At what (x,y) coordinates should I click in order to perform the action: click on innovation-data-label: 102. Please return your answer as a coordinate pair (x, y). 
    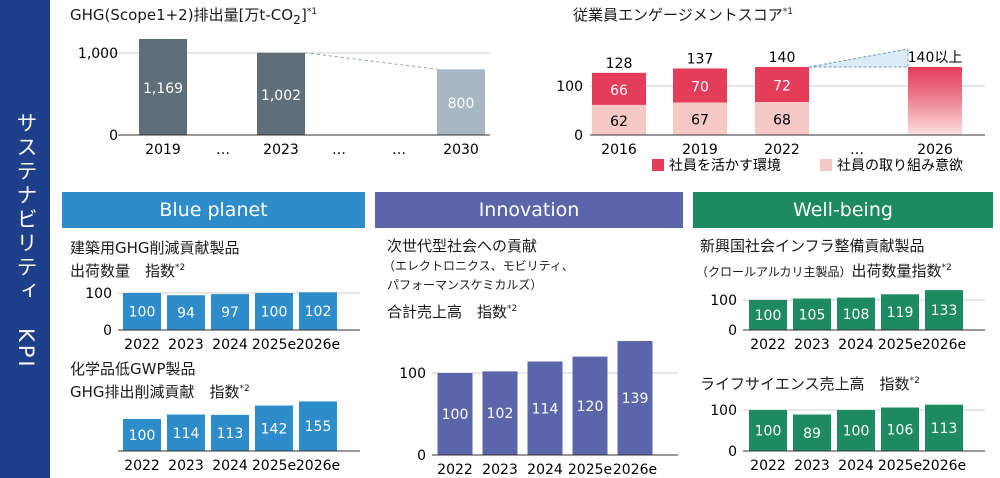
    Looking at the image, I should click on (500, 414).